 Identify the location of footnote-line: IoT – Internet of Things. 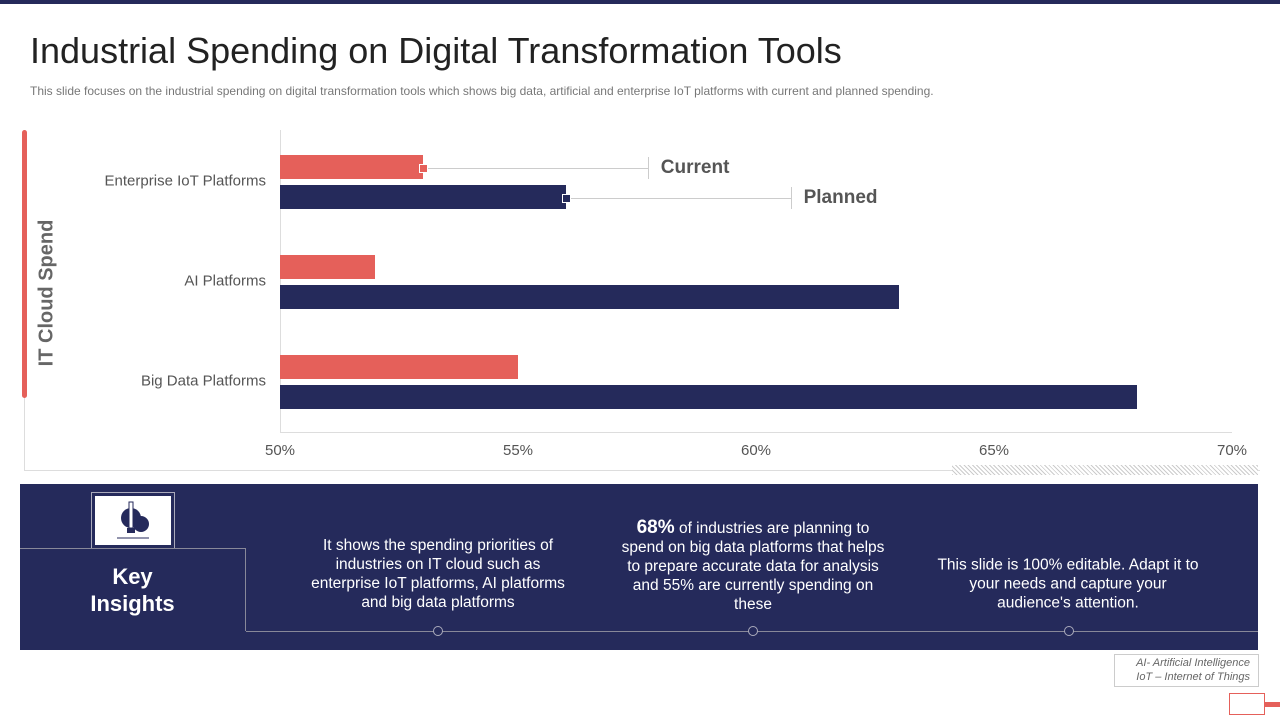
(1193, 677).